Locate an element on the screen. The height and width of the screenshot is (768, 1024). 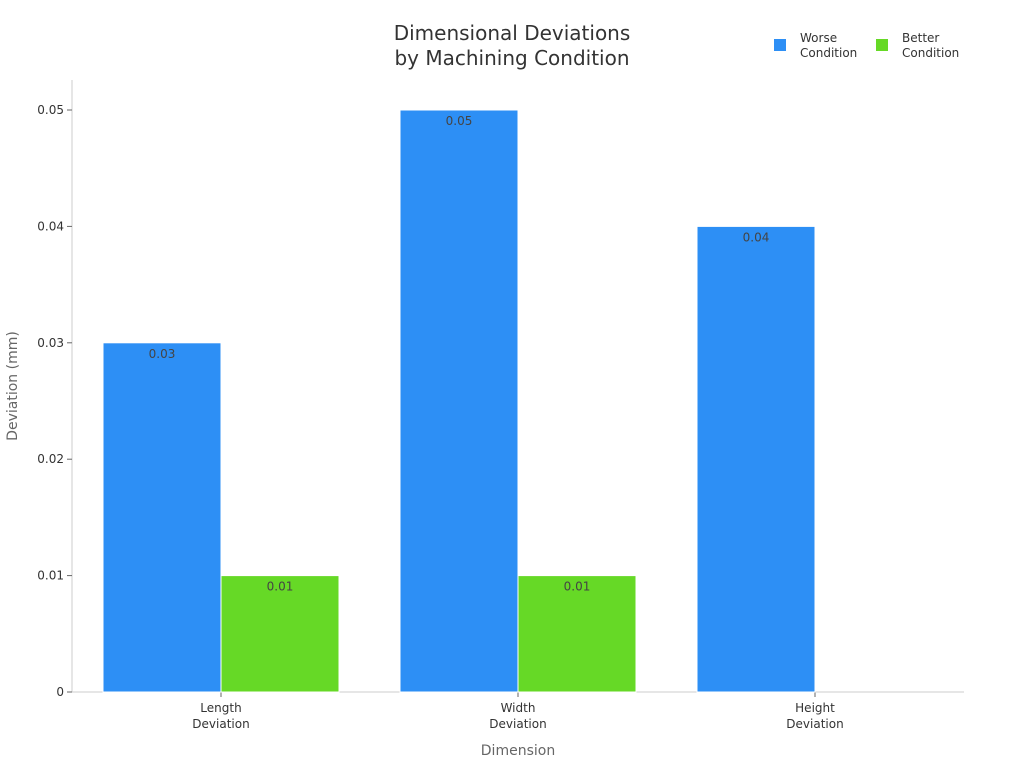
legend-label-1-line: Condition is located at coordinates (930, 53).